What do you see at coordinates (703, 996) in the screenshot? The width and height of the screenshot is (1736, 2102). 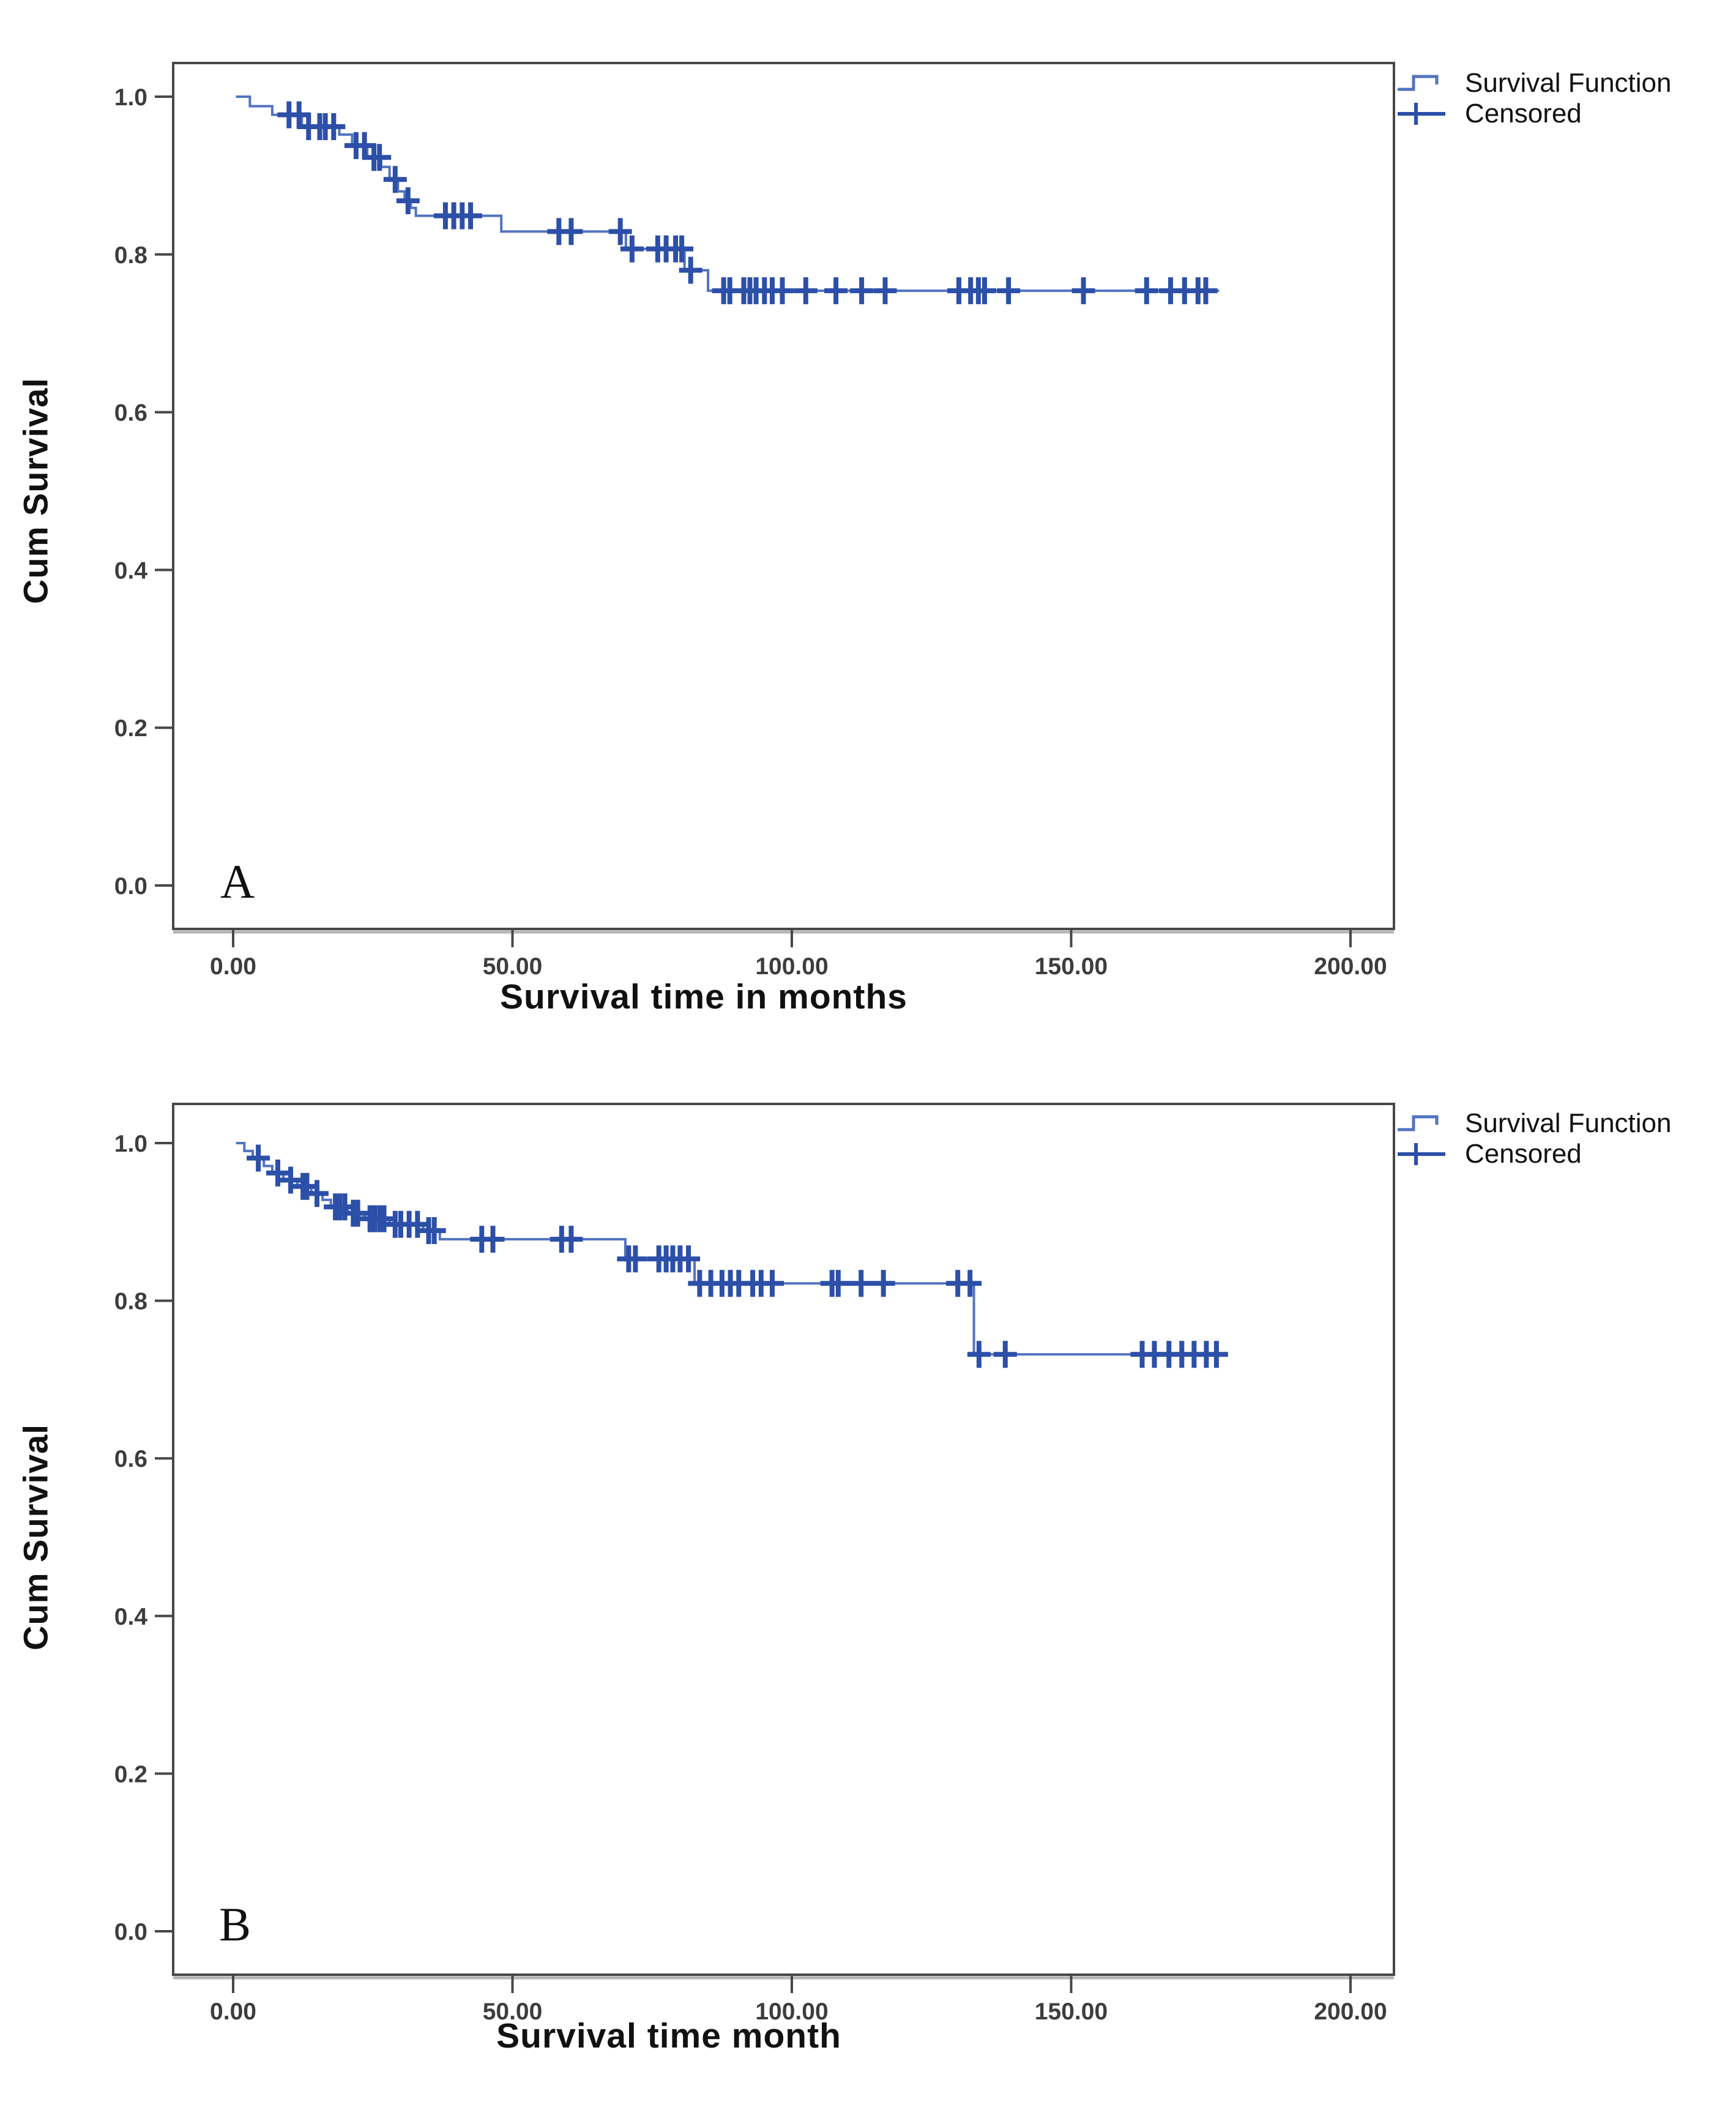 I see `x-axis-title: Survival time in months` at bounding box center [703, 996].